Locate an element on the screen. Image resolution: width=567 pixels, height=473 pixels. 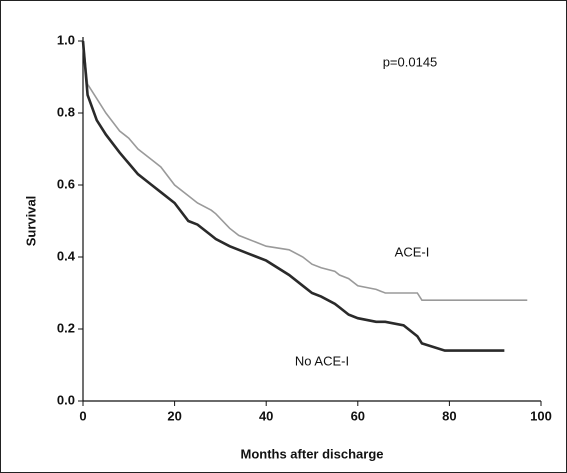
y-axis-title: Survival is located at coordinates (30, 221).